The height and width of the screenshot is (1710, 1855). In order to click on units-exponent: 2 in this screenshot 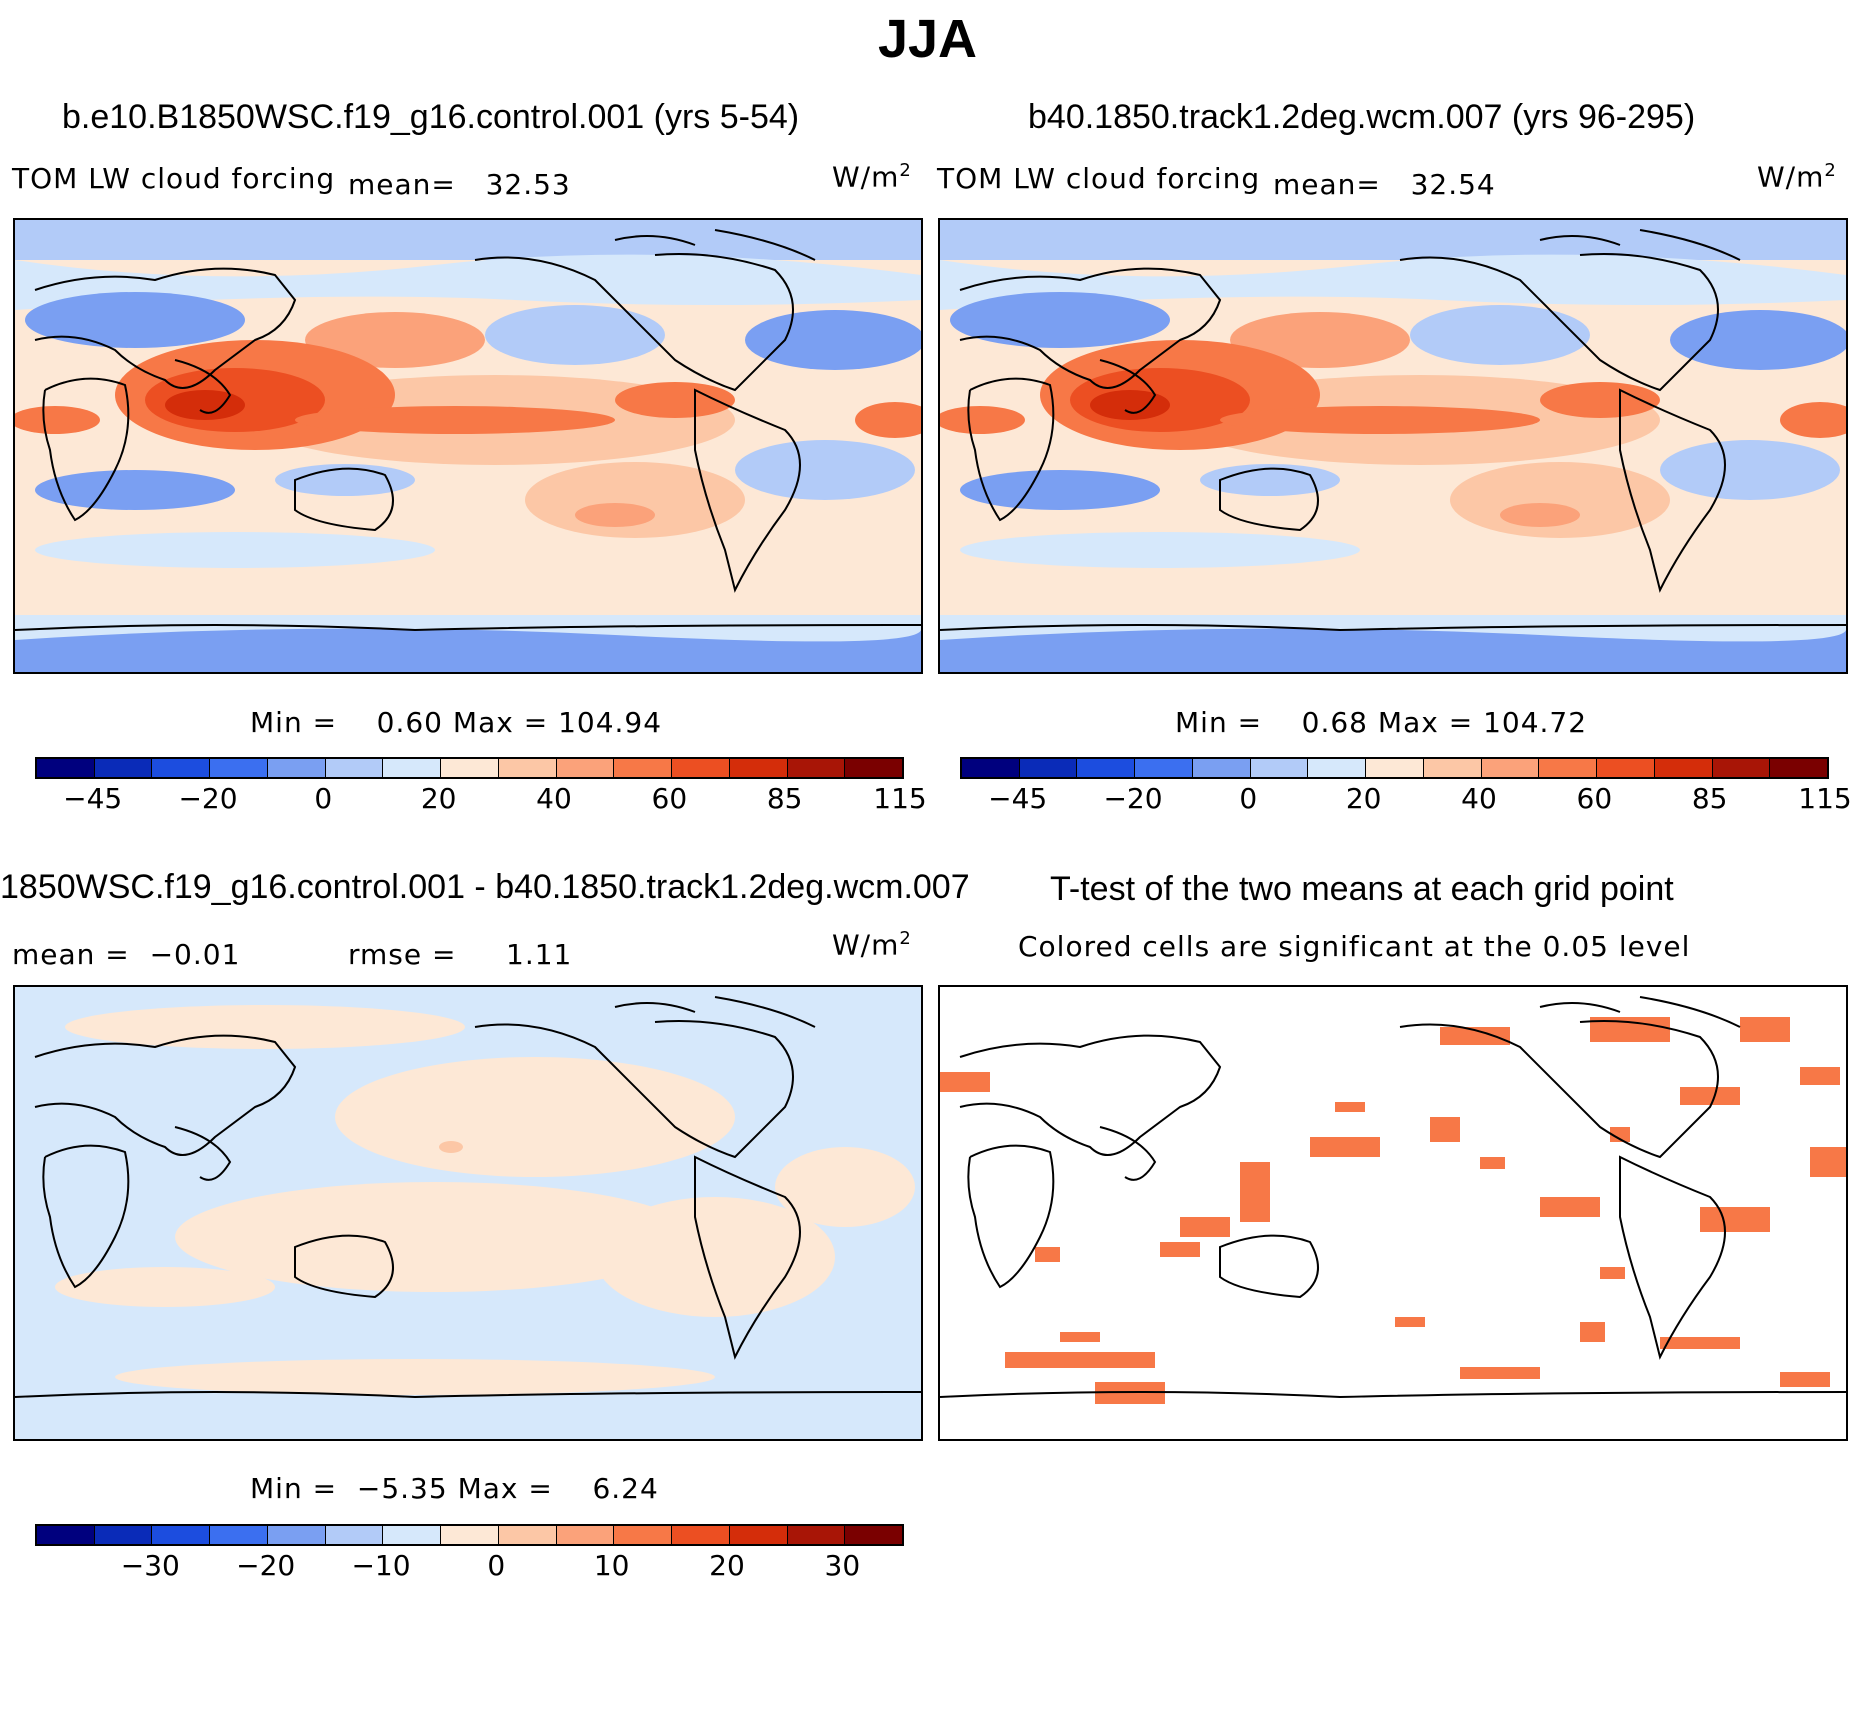, I will do `click(1830, 170)`.